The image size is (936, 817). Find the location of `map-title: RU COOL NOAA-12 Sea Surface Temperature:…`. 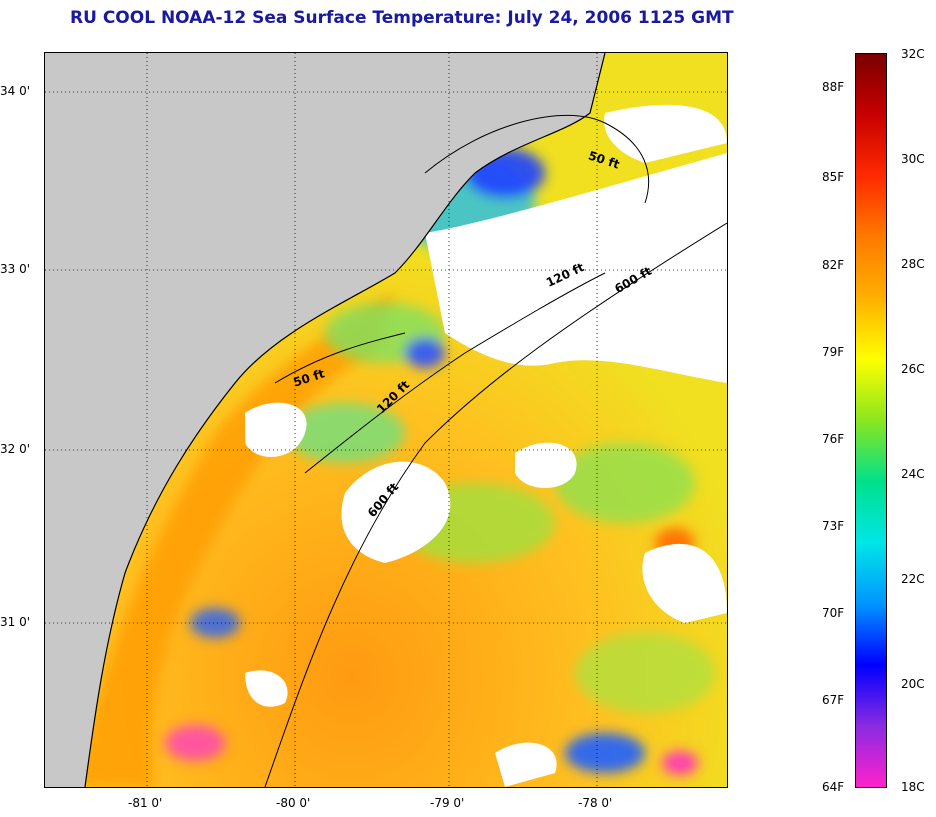

map-title: RU COOL NOAA-12 Sea Surface Temperature:… is located at coordinates (402, 18).